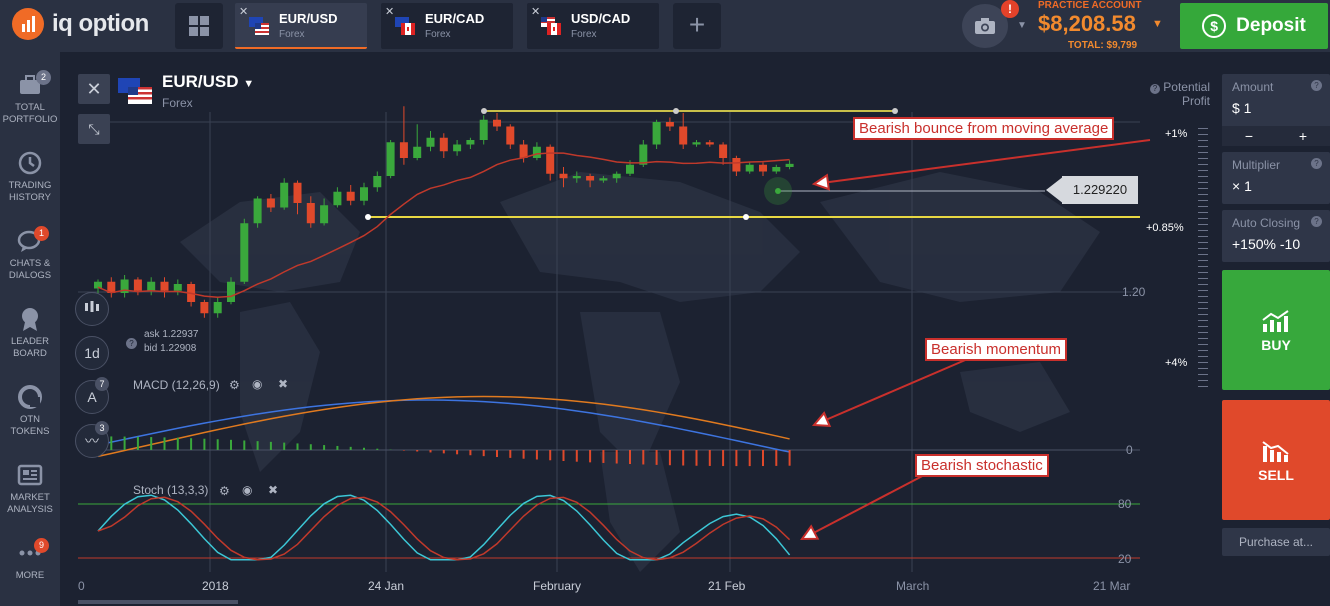  I want to click on token-icon, so click(30, 397).